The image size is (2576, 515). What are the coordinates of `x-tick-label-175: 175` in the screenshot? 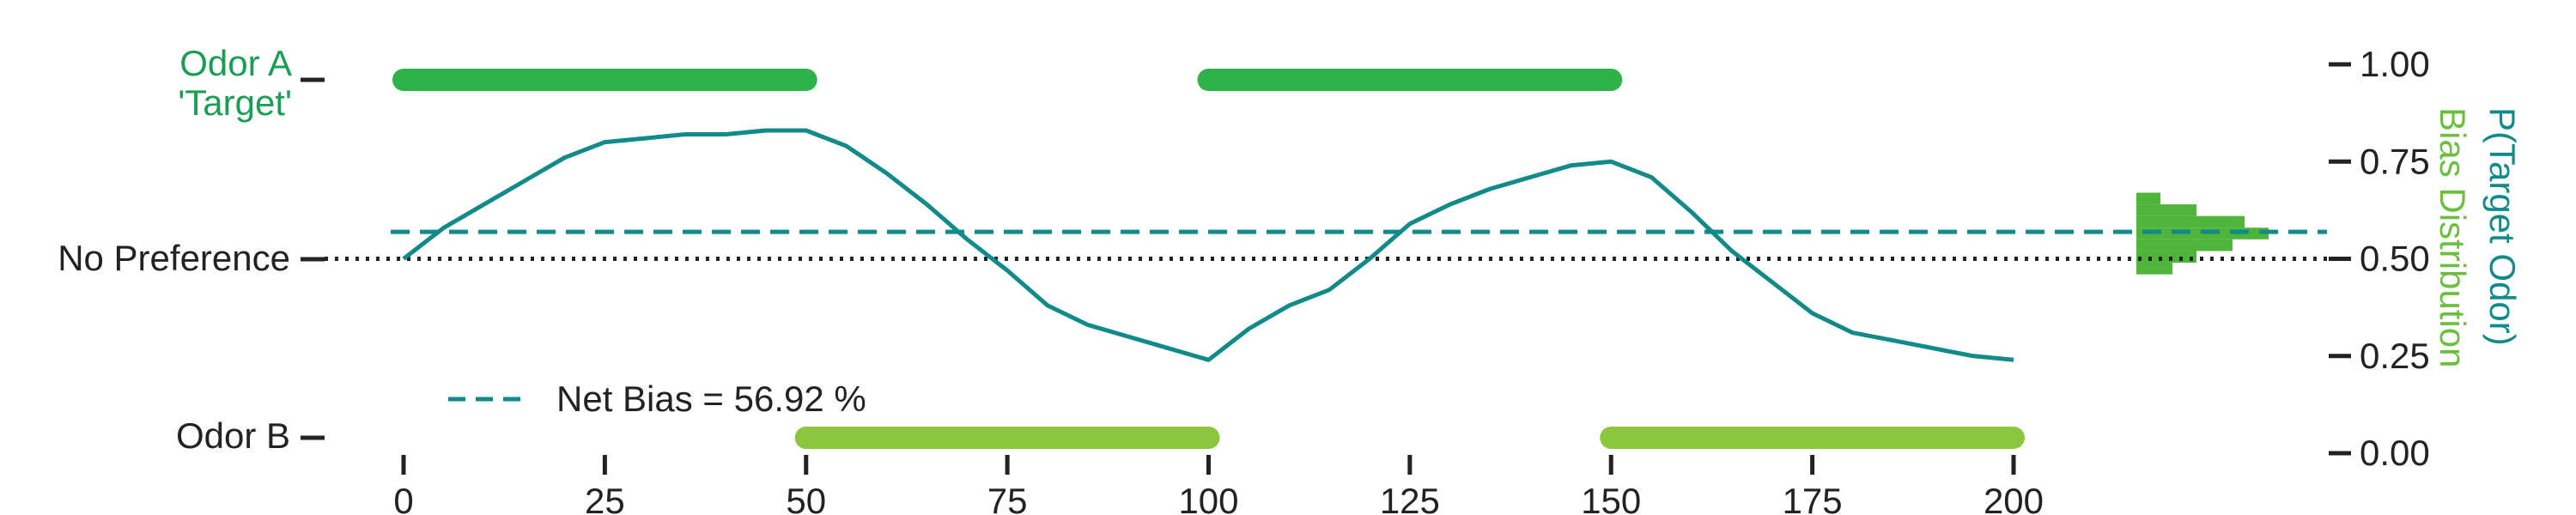 It's located at (1813, 498).